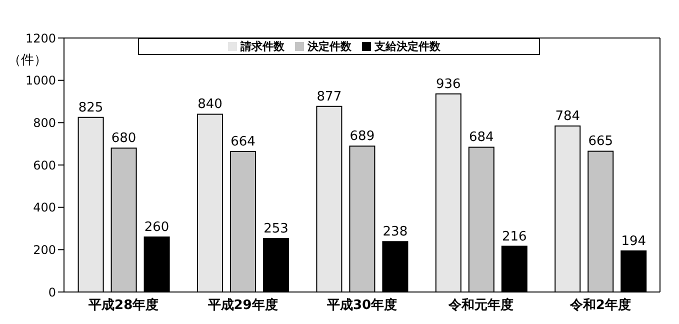 The image size is (679, 324). What do you see at coordinates (395, 232) in the screenshot?
I see `data-label: 238` at bounding box center [395, 232].